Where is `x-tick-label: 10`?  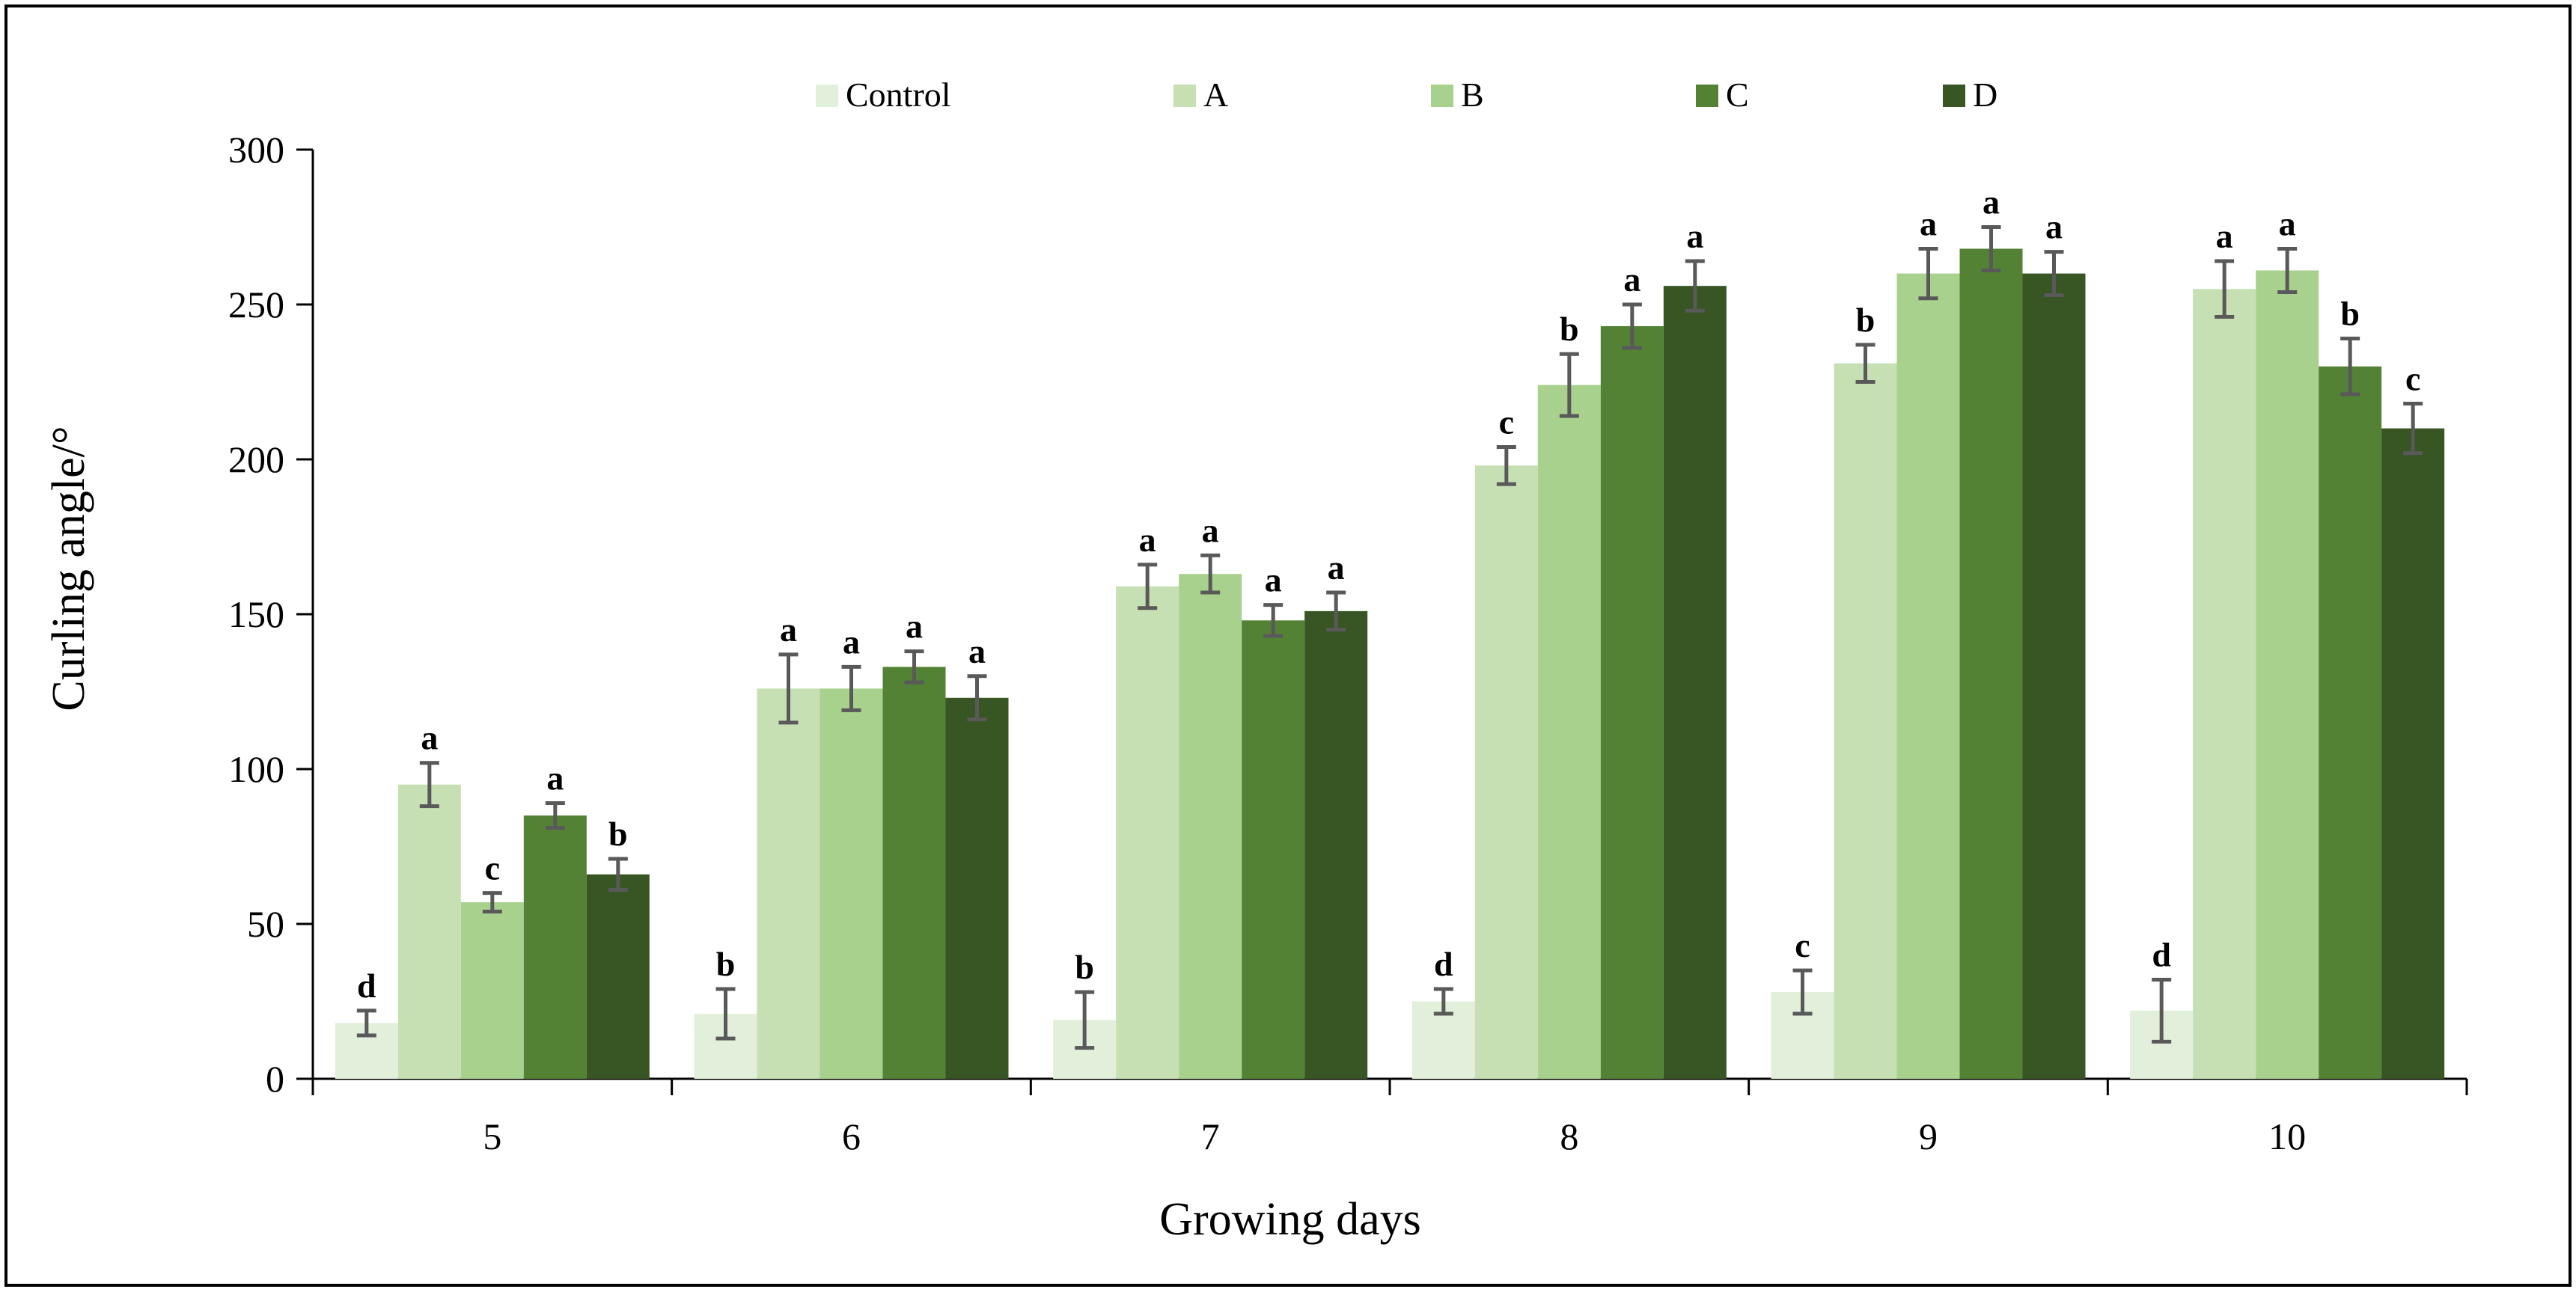
x-tick-label: 10 is located at coordinates (2287, 1136).